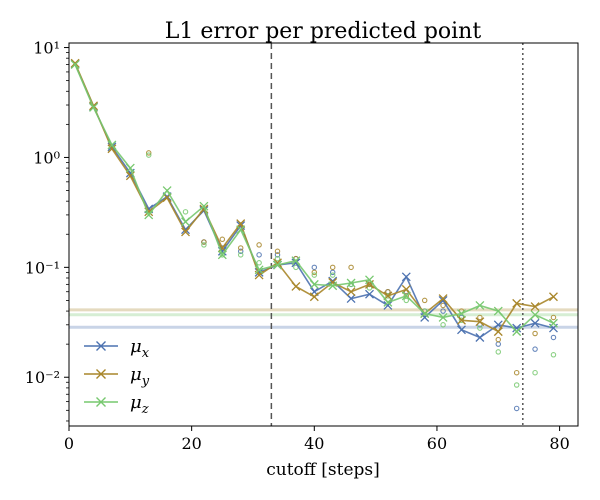 The width and height of the screenshot is (600, 500). What do you see at coordinates (314, 443) in the screenshot?
I see `x-tick-label: 40` at bounding box center [314, 443].